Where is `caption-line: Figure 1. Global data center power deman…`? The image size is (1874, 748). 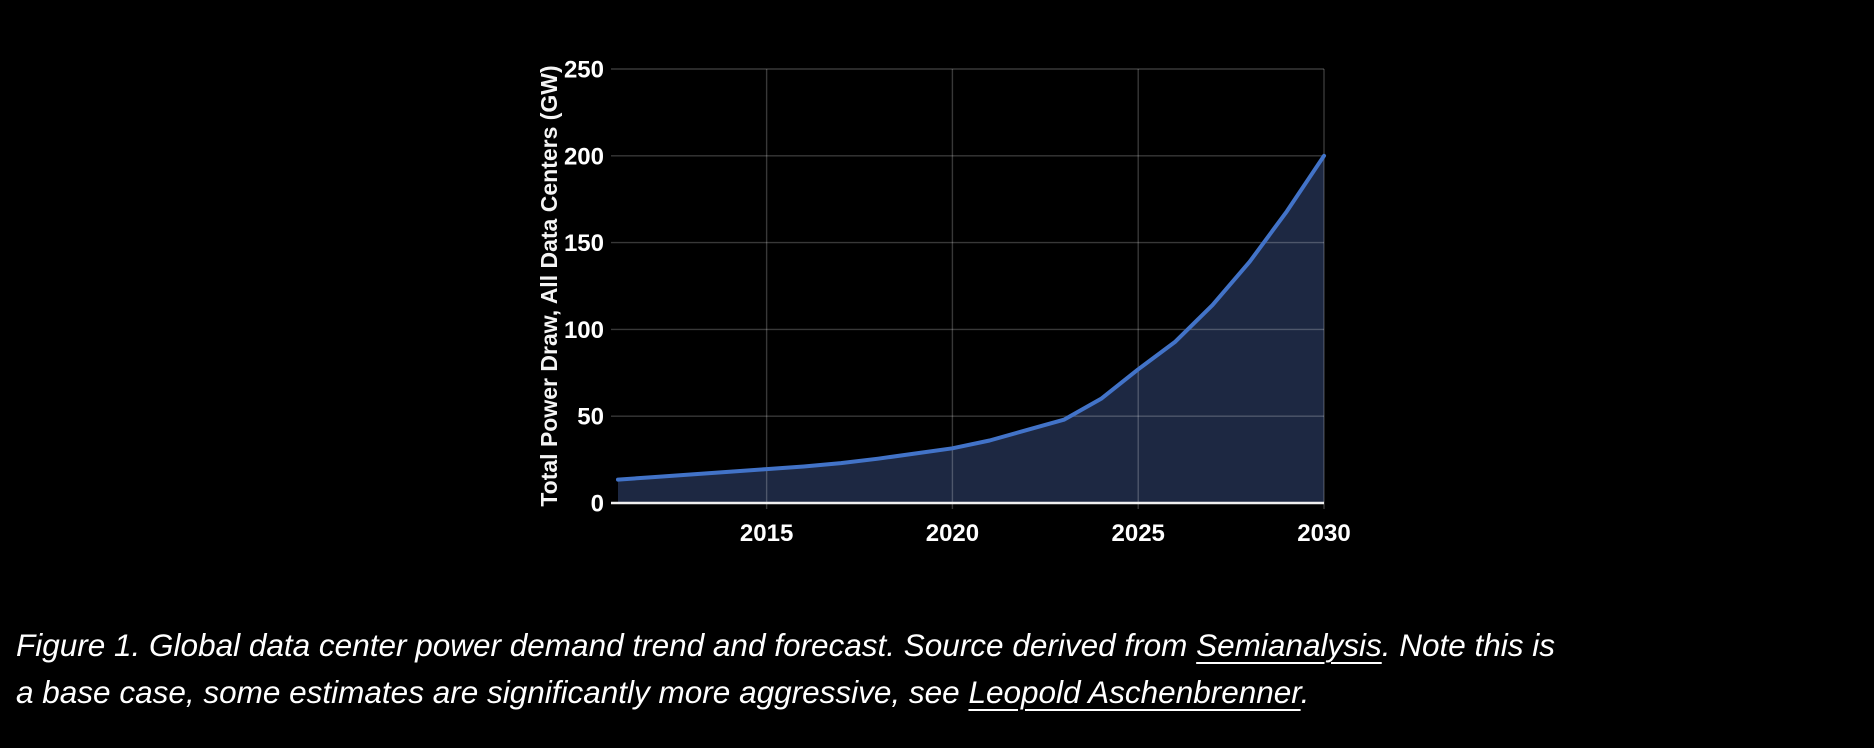
caption-line: Figure 1. Global data center power deman… is located at coordinates (942, 645).